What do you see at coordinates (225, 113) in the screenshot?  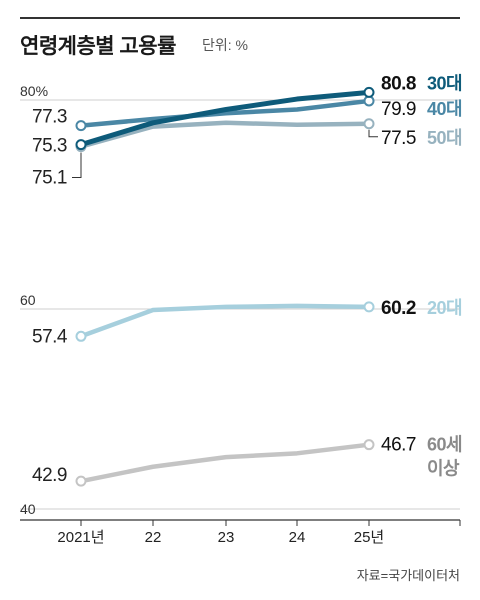 I see `series-line-40대` at bounding box center [225, 113].